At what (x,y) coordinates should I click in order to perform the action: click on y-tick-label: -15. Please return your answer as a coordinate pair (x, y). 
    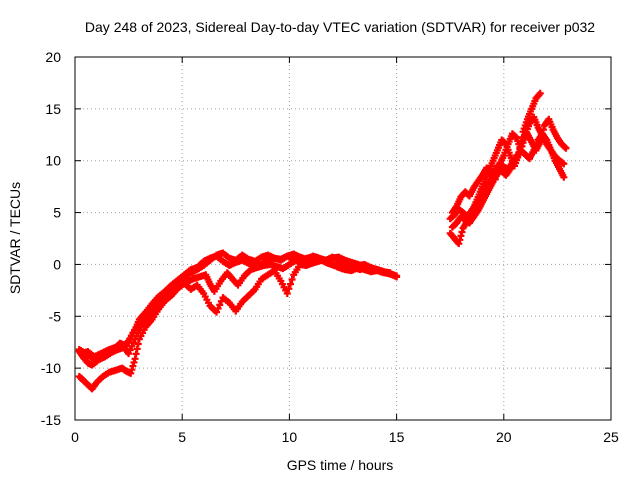
    Looking at the image, I should click on (51, 420).